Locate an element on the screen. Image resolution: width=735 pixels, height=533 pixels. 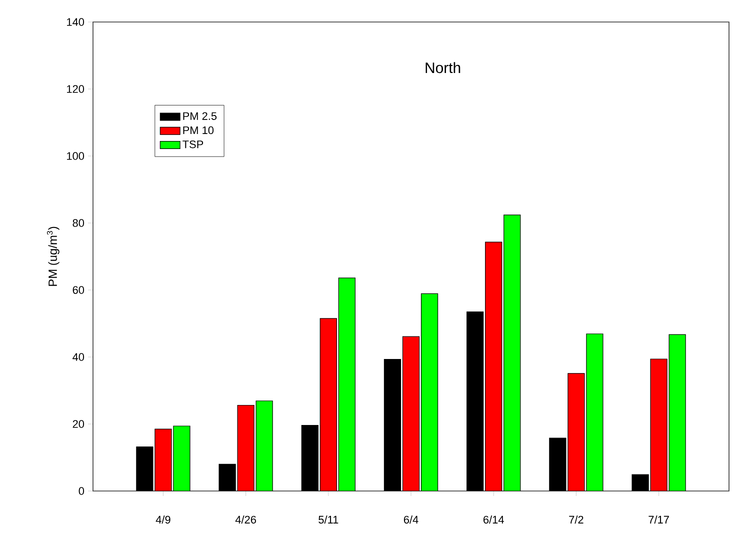
y-tick-label: 80 is located at coordinates (78, 223).